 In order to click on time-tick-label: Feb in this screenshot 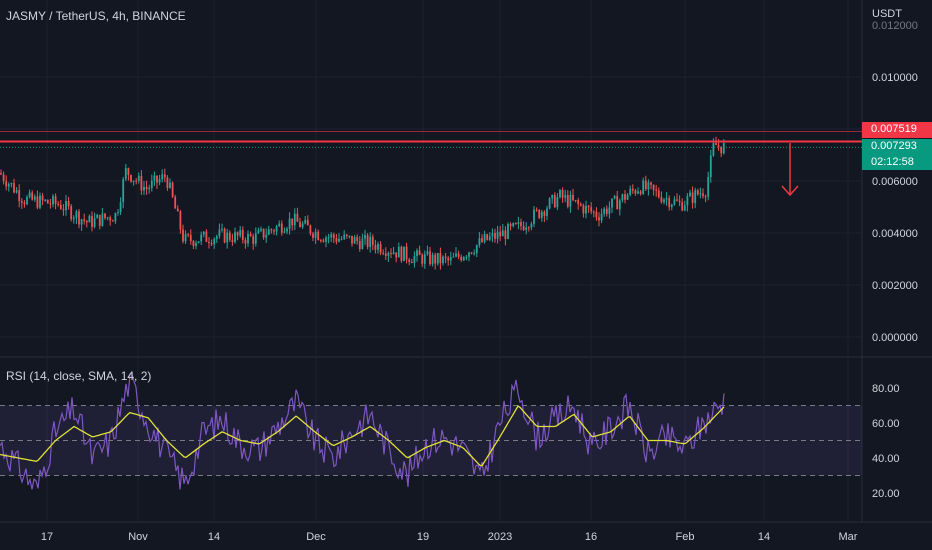, I will do `click(685, 537)`.